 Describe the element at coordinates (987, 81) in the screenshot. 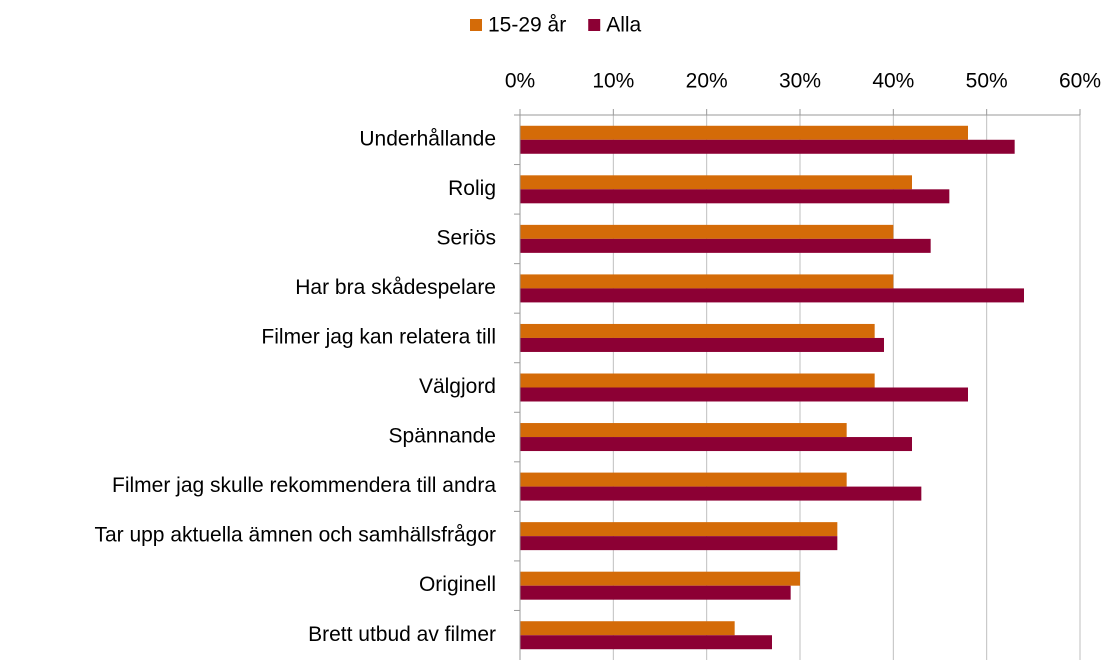

I see `x-tick-label: 50%` at that location.